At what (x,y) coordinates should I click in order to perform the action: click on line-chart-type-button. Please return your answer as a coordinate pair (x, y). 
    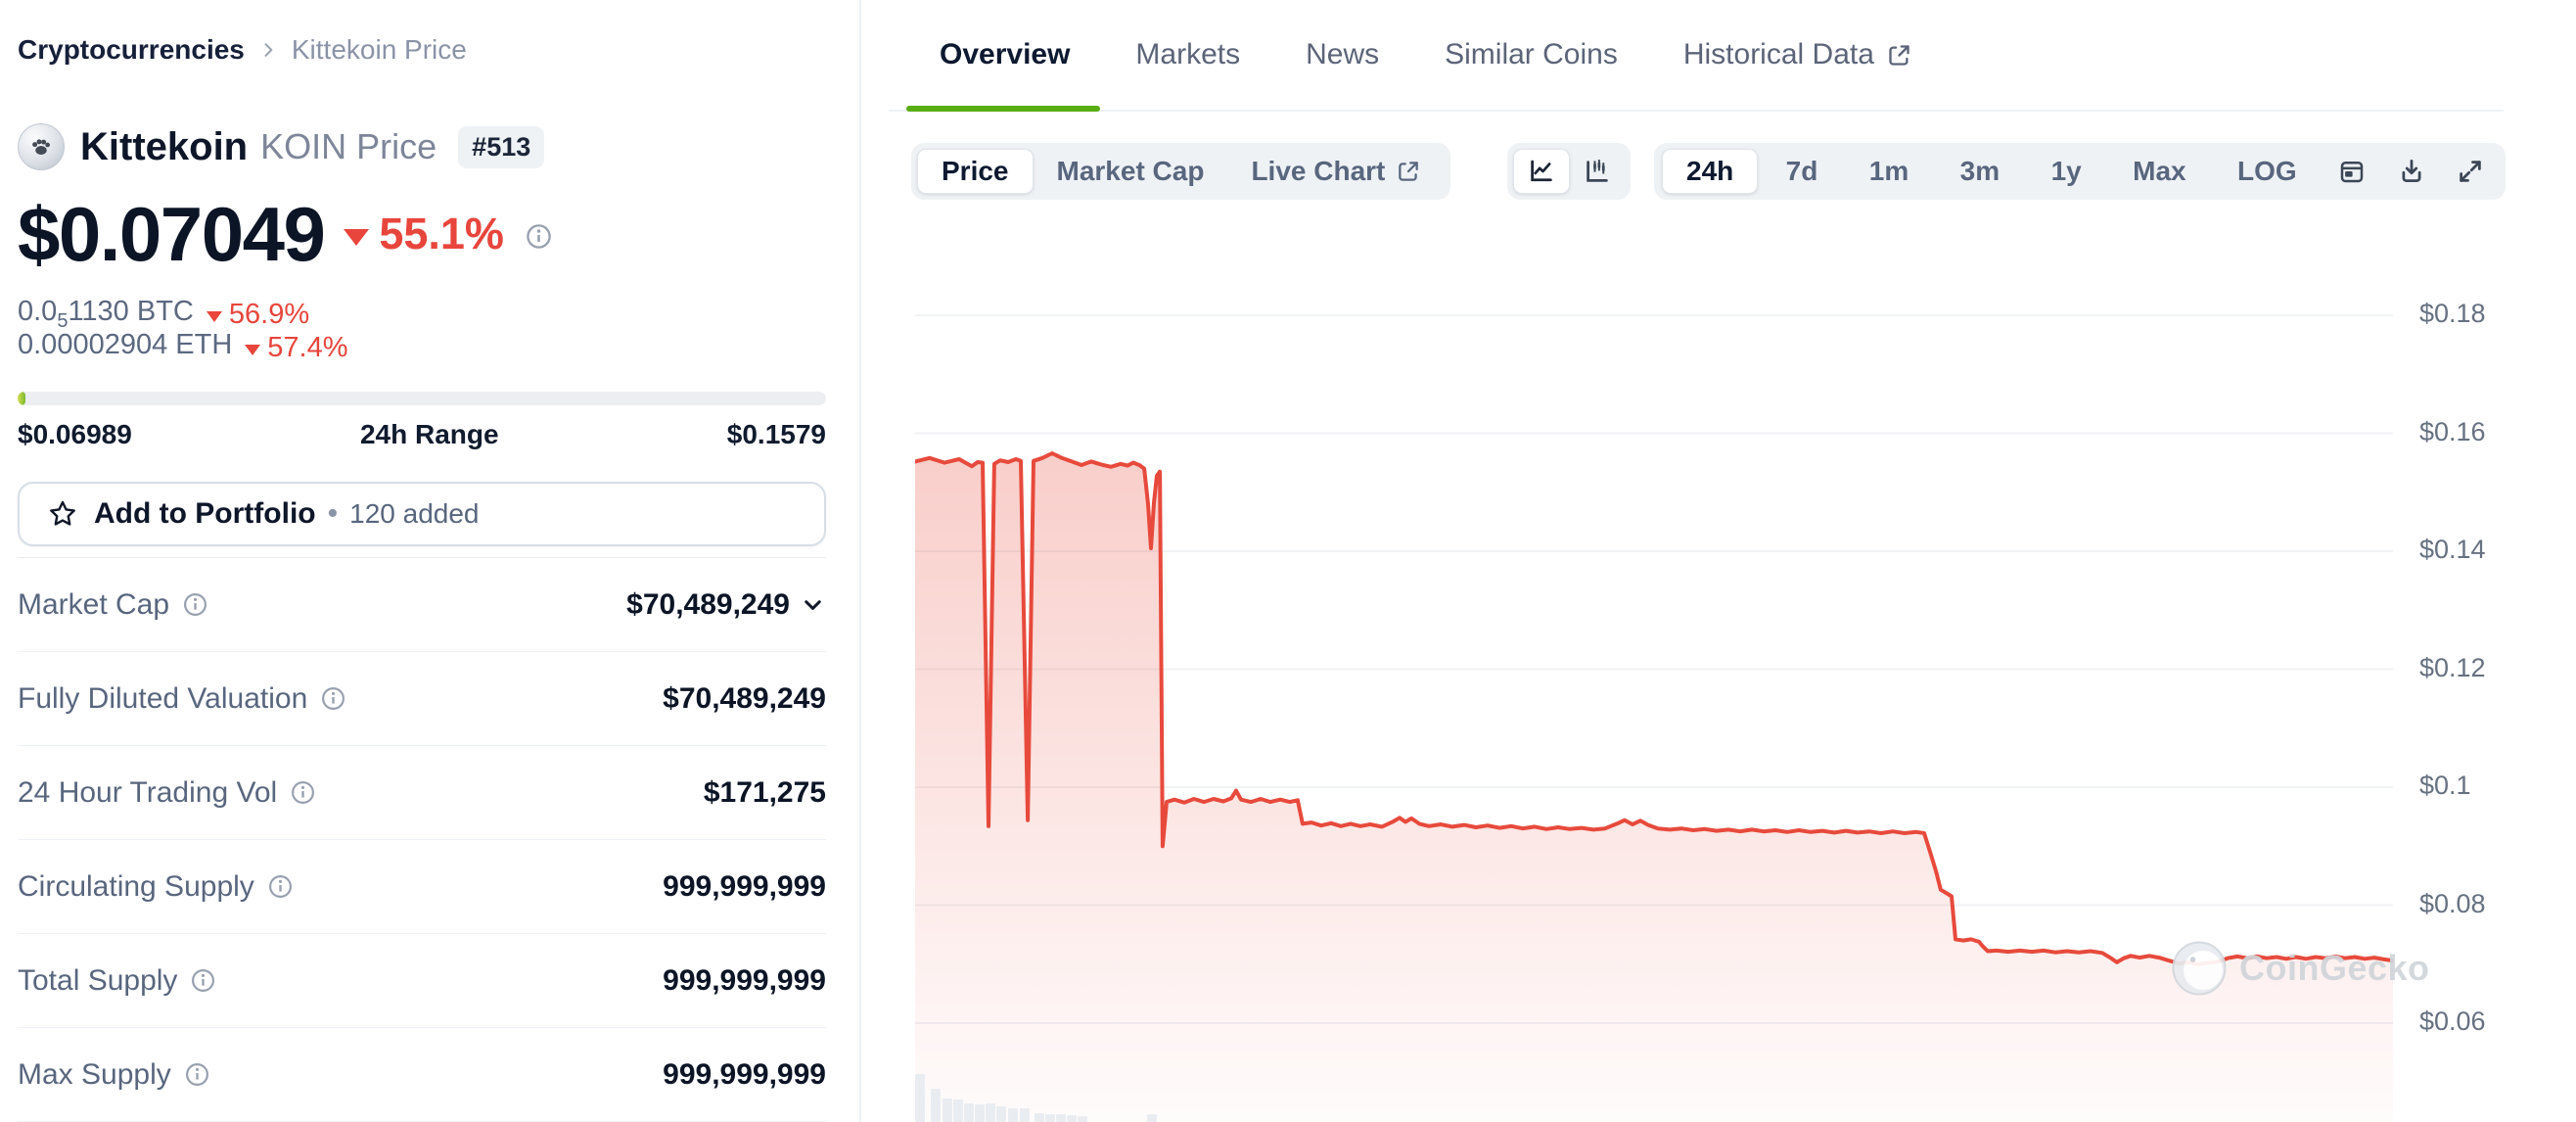
    Looking at the image, I should click on (1541, 171).